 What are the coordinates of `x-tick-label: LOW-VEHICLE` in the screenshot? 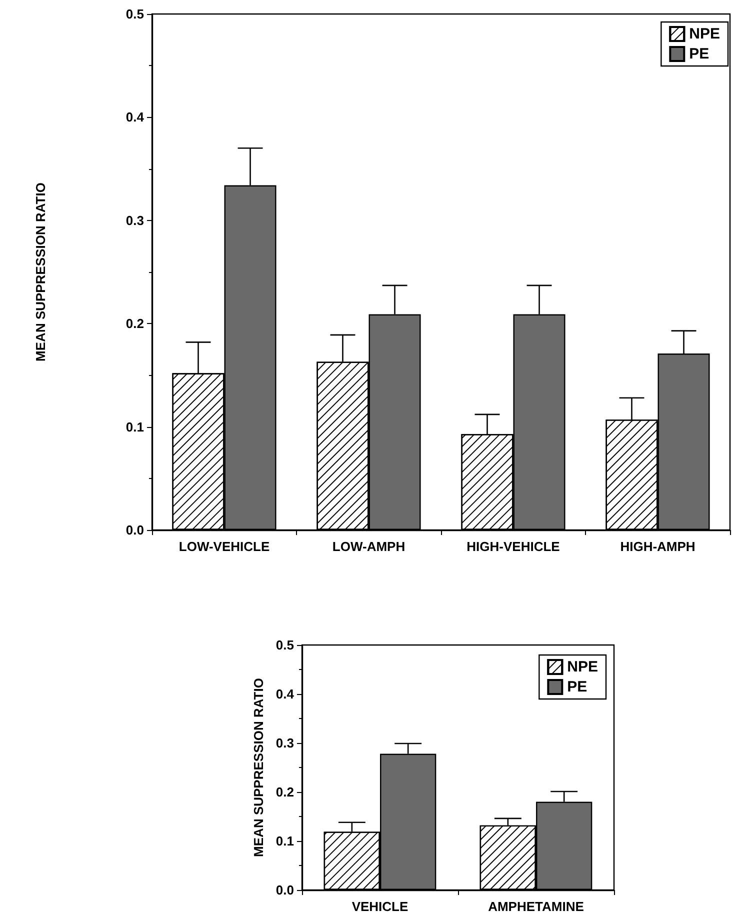 It's located at (224, 546).